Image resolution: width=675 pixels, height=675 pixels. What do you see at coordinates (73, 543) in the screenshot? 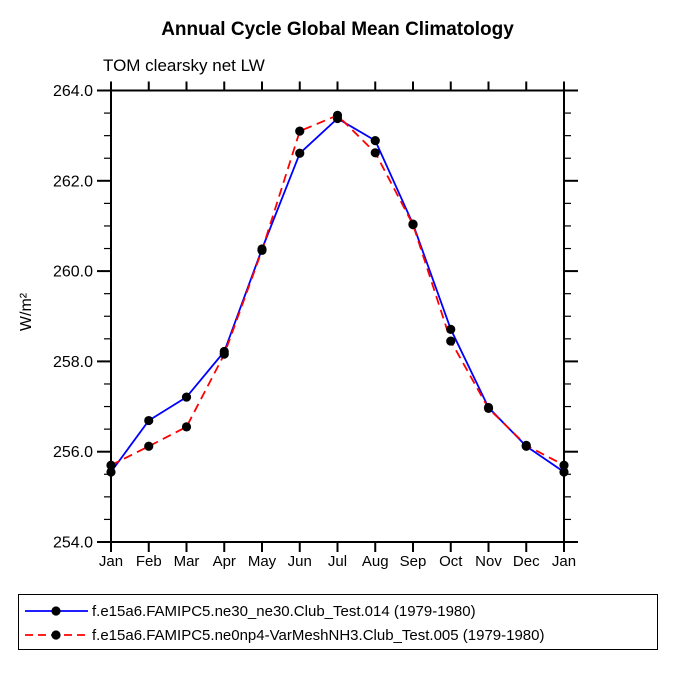
I see `y-tick-label: 254.0` at bounding box center [73, 543].